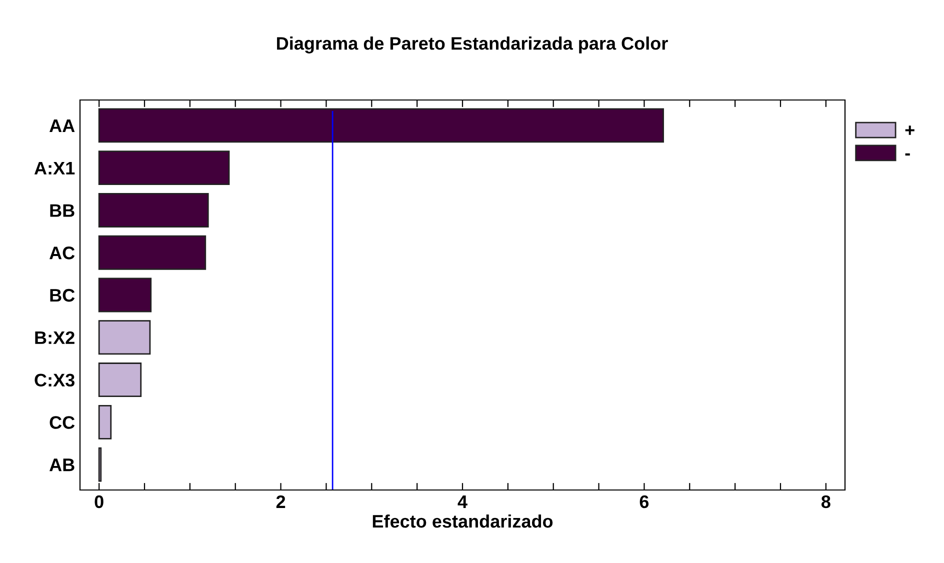 The image size is (944, 563). What do you see at coordinates (909, 130) in the screenshot?
I see `legend-label: +` at bounding box center [909, 130].